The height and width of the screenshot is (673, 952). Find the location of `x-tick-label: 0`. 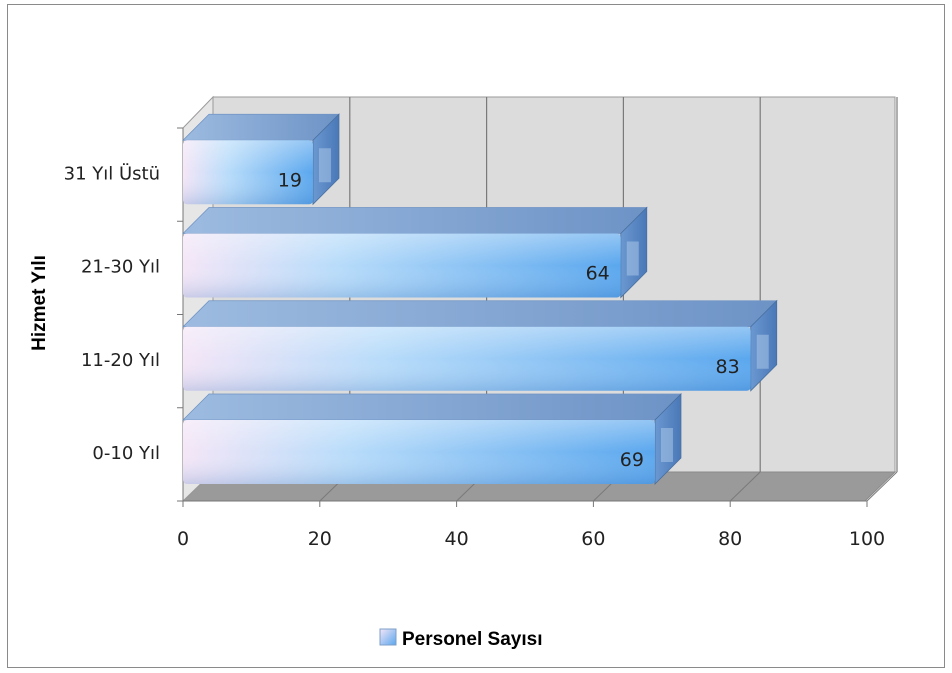

x-tick-label: 0 is located at coordinates (183, 539).